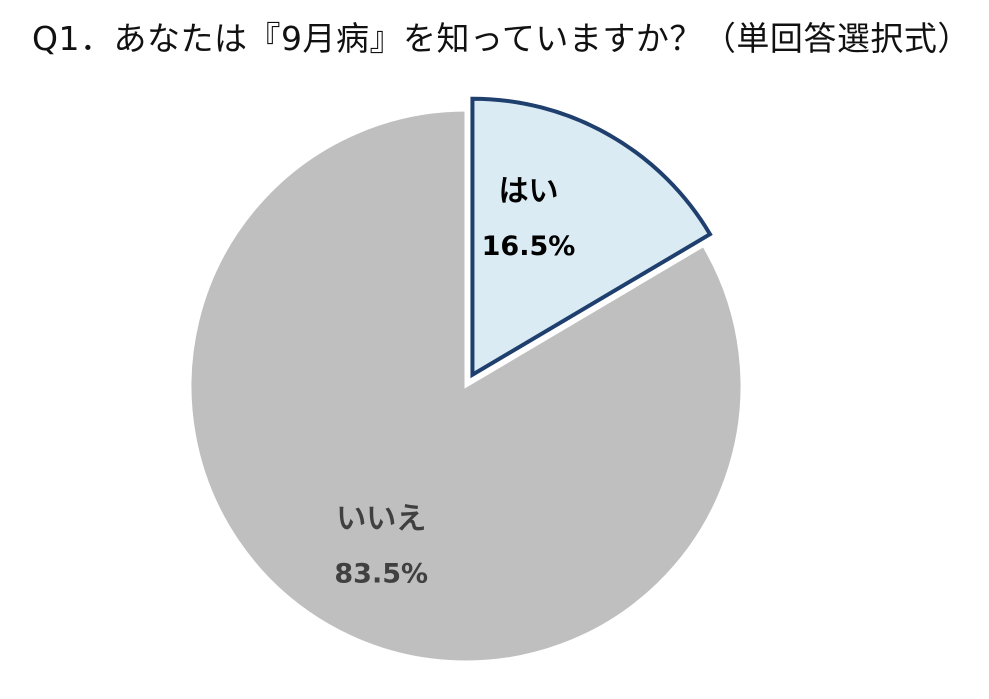 This screenshot has height=699, width=989. I want to click on slice-label-no: いいえ, so click(381, 519).